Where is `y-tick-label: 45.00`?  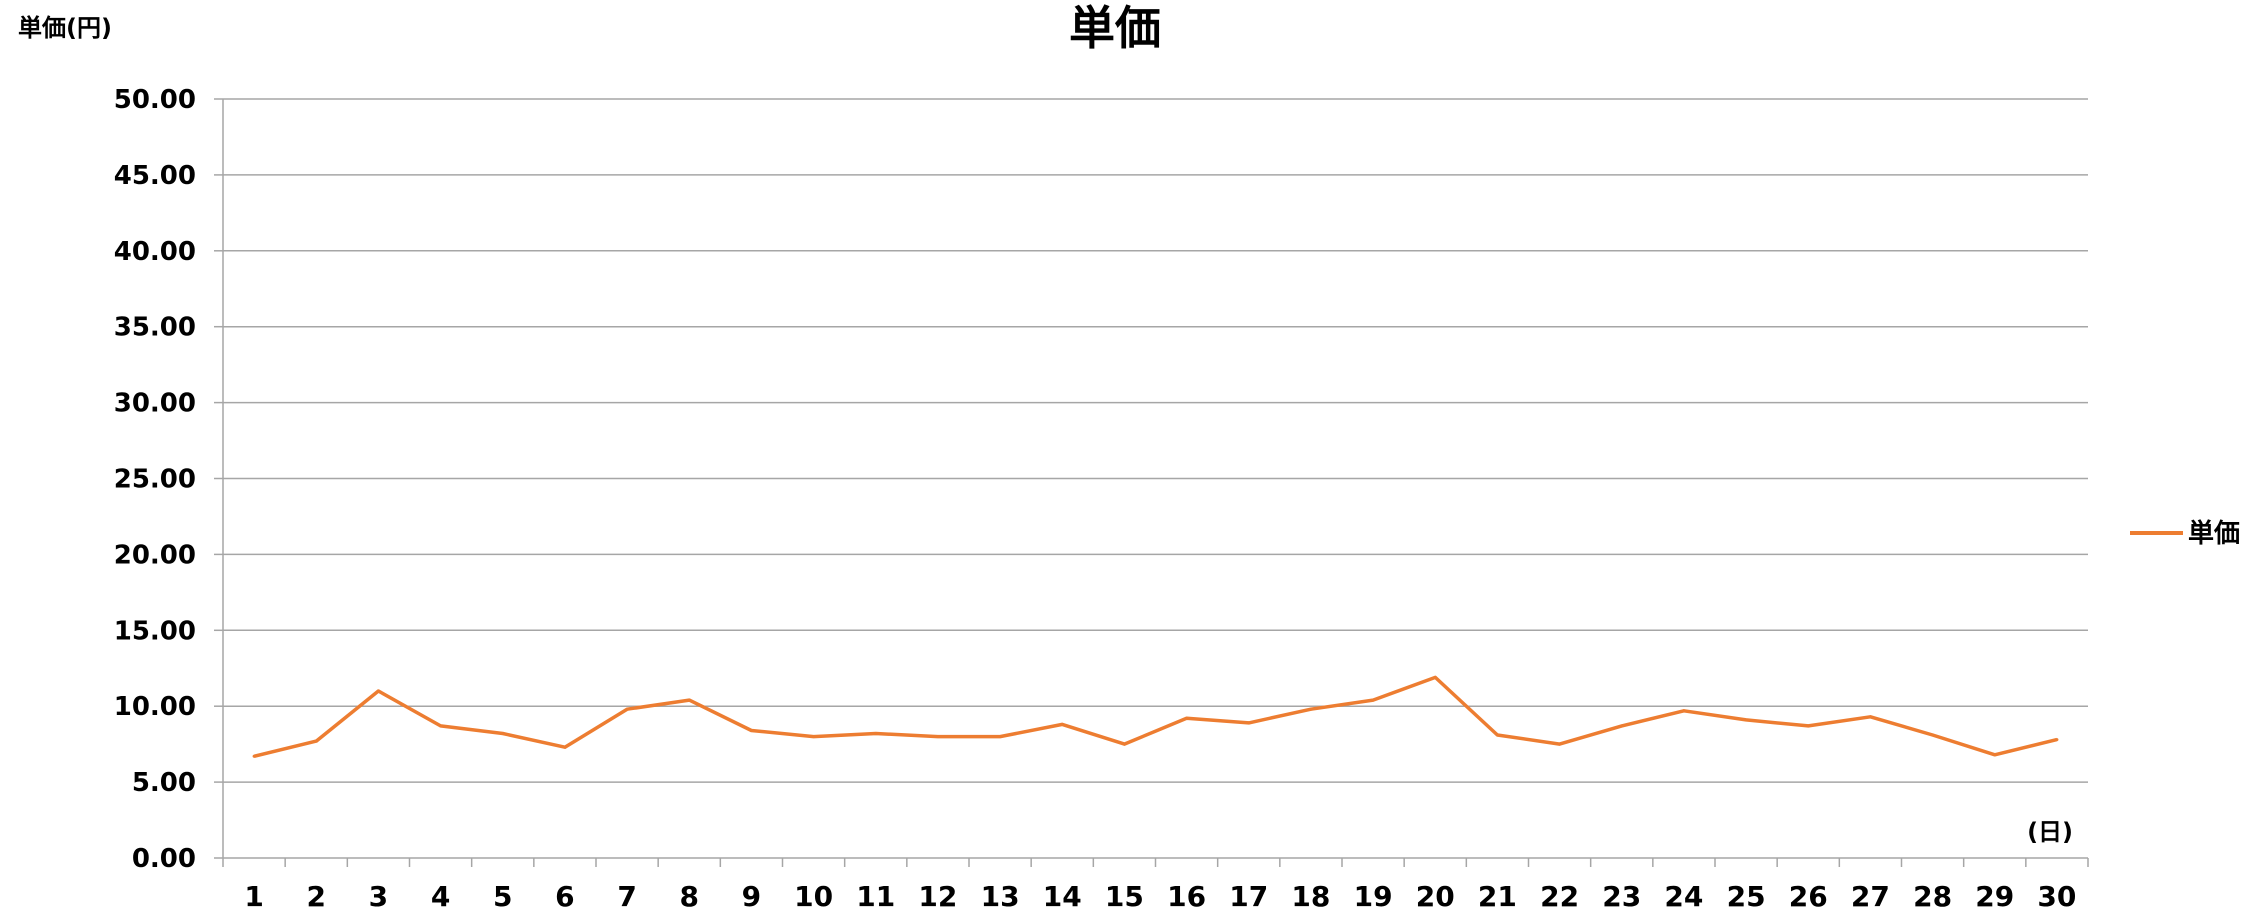 y-tick-label: 45.00 is located at coordinates (155, 176).